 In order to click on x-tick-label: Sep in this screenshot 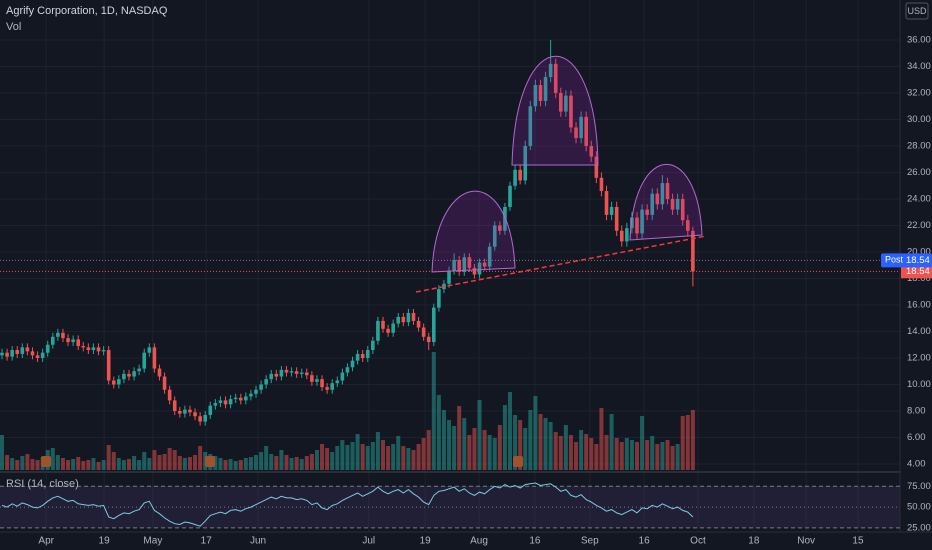, I will do `click(590, 541)`.